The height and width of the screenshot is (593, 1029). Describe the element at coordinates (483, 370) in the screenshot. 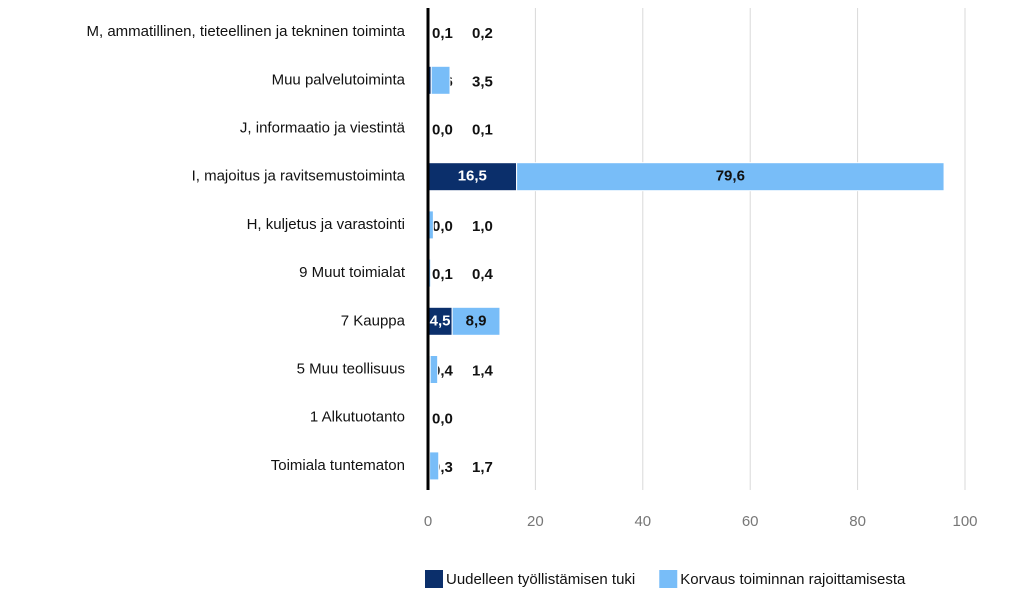

I see `value-label: 1,4` at that location.